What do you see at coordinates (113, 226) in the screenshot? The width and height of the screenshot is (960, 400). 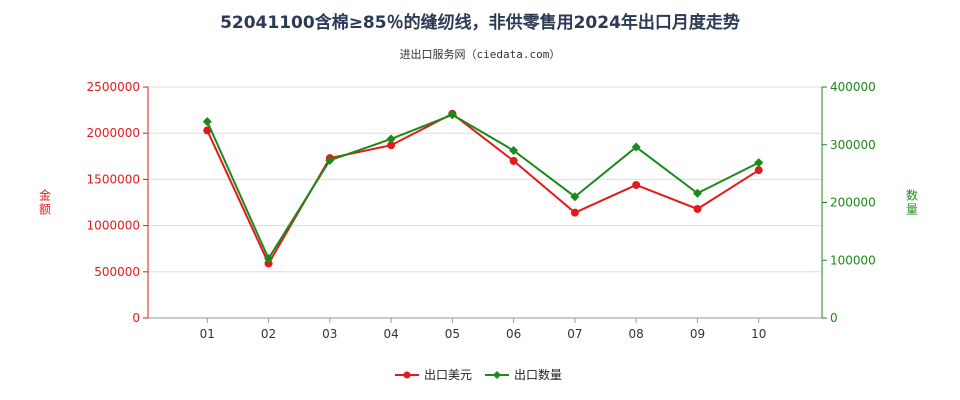 I see `left-tick-label: 1000000` at bounding box center [113, 226].